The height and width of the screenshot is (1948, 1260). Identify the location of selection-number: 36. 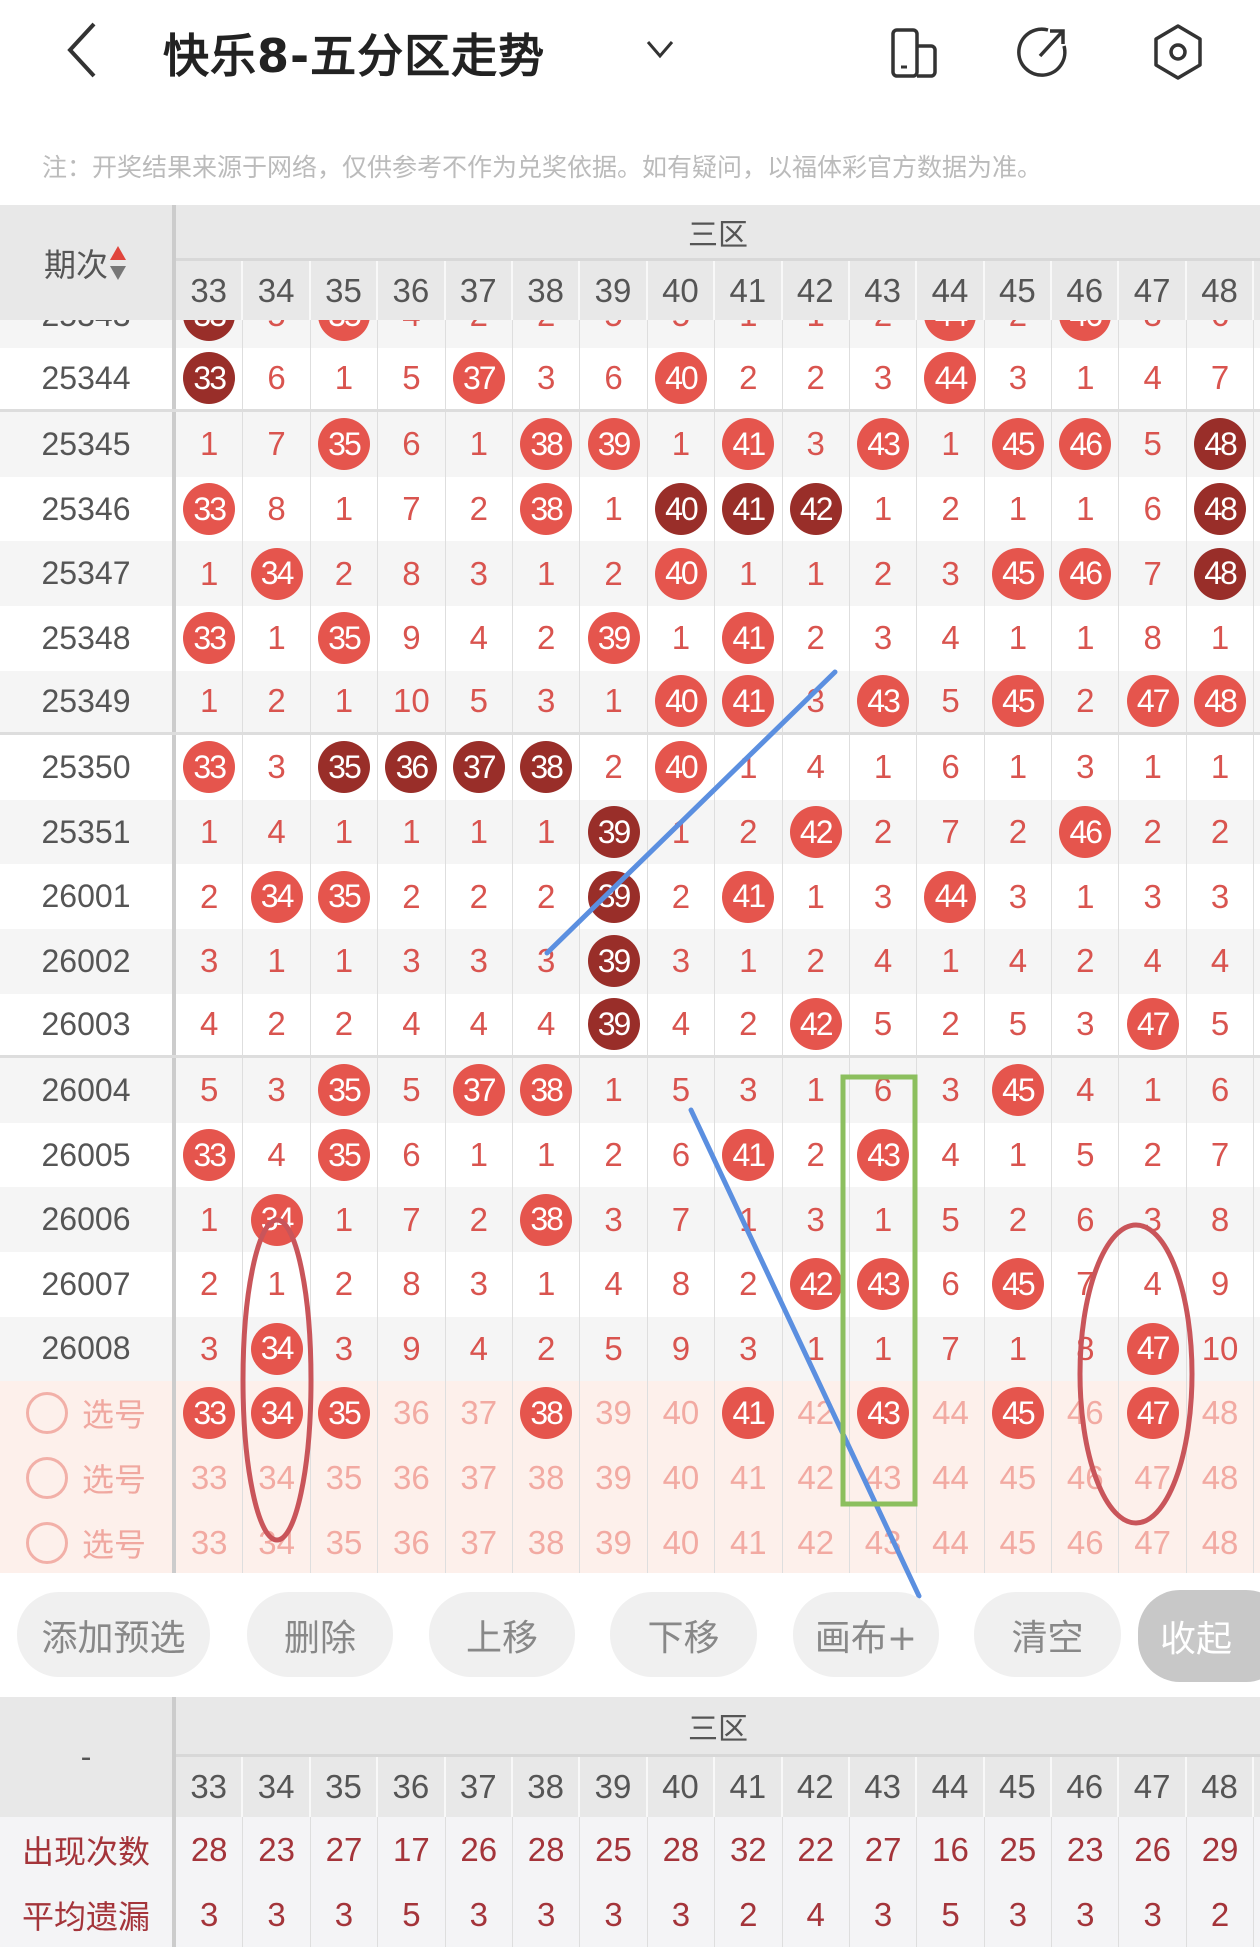
(411, 1542).